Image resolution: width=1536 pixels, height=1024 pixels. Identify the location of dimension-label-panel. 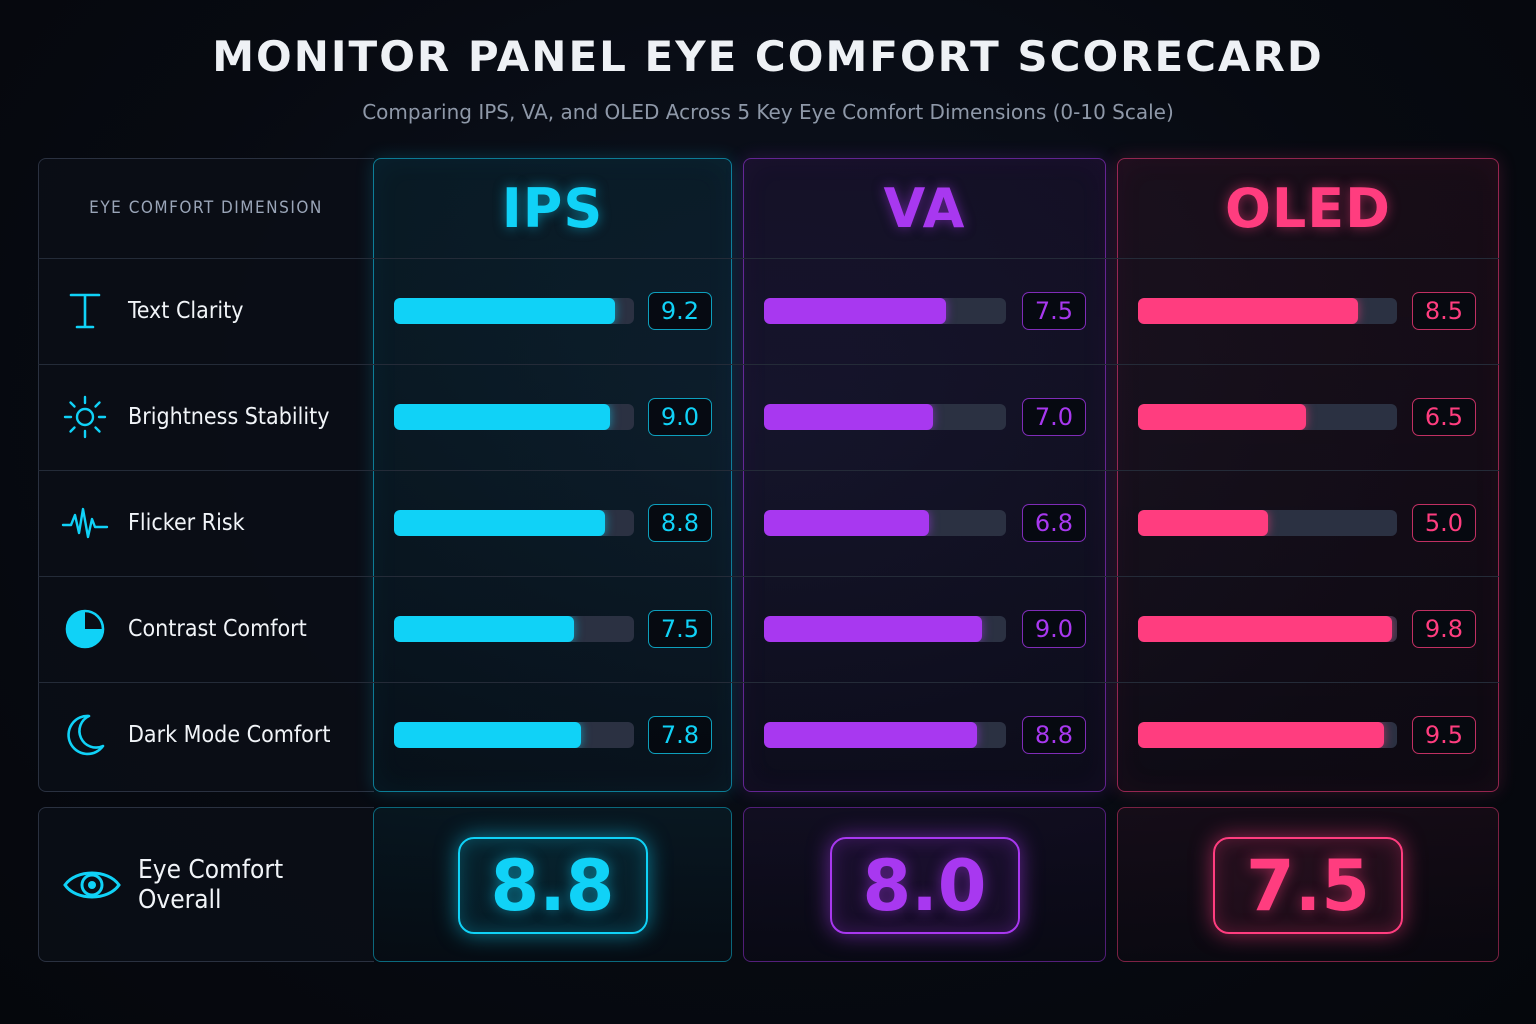
(206, 475).